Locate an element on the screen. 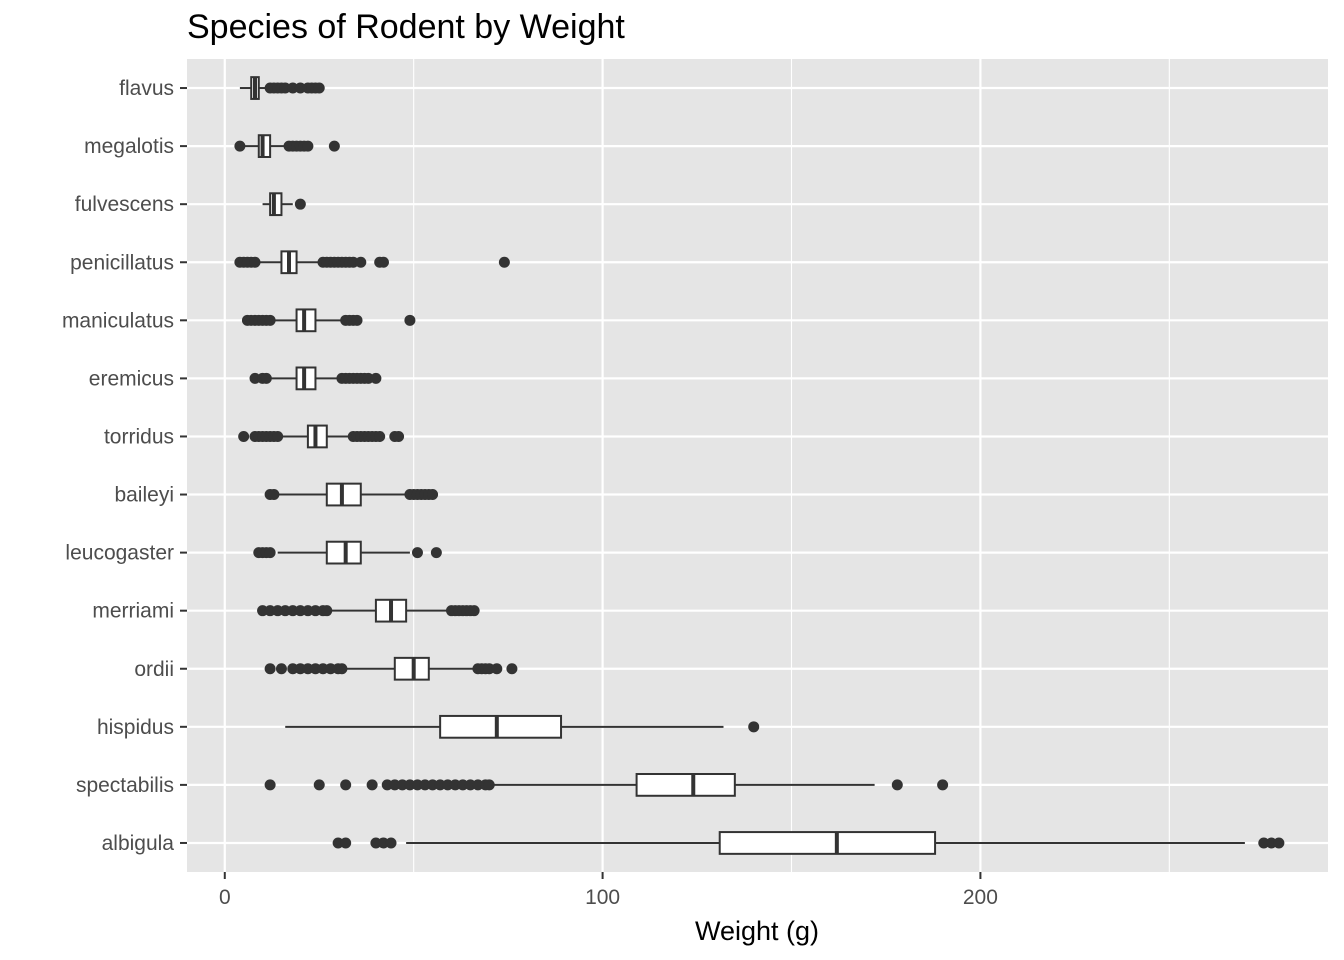  x-tick-label: 200 is located at coordinates (980, 897).